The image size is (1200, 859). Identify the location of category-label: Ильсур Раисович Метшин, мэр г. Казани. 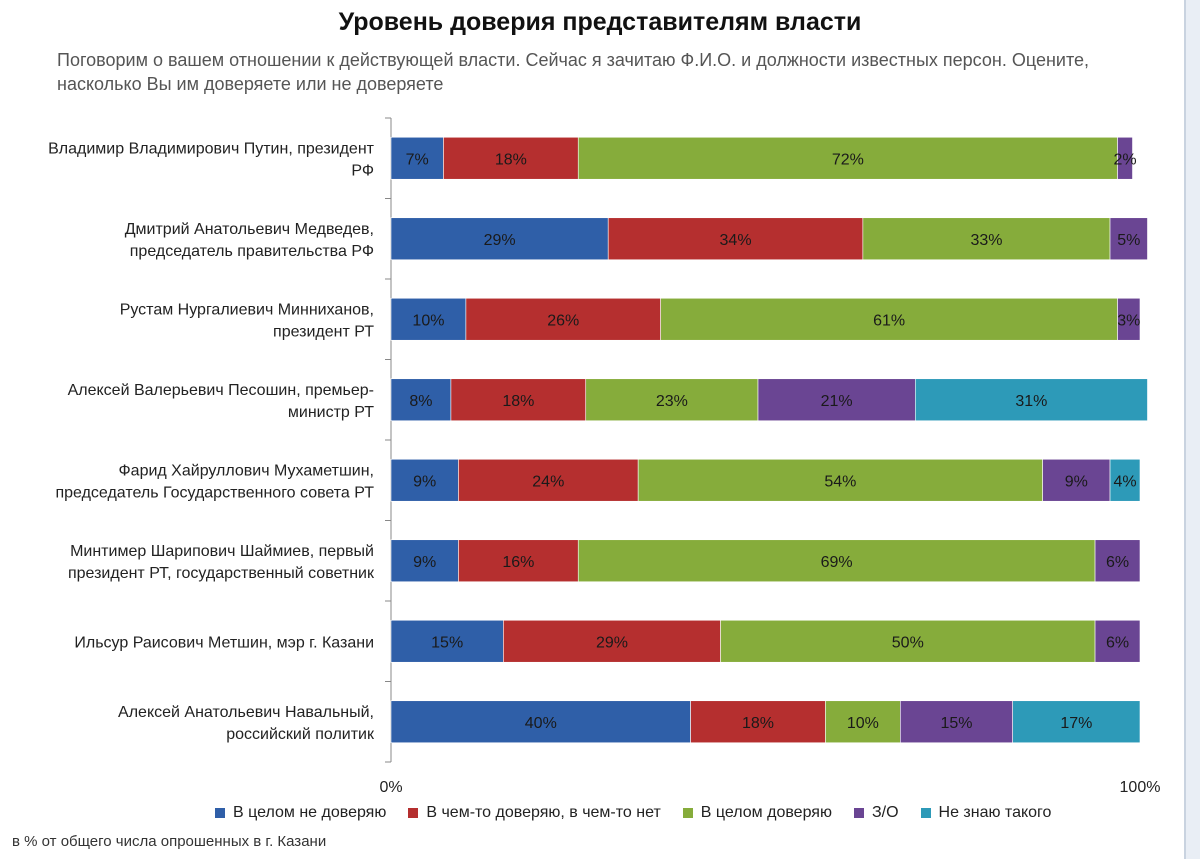
(224, 642).